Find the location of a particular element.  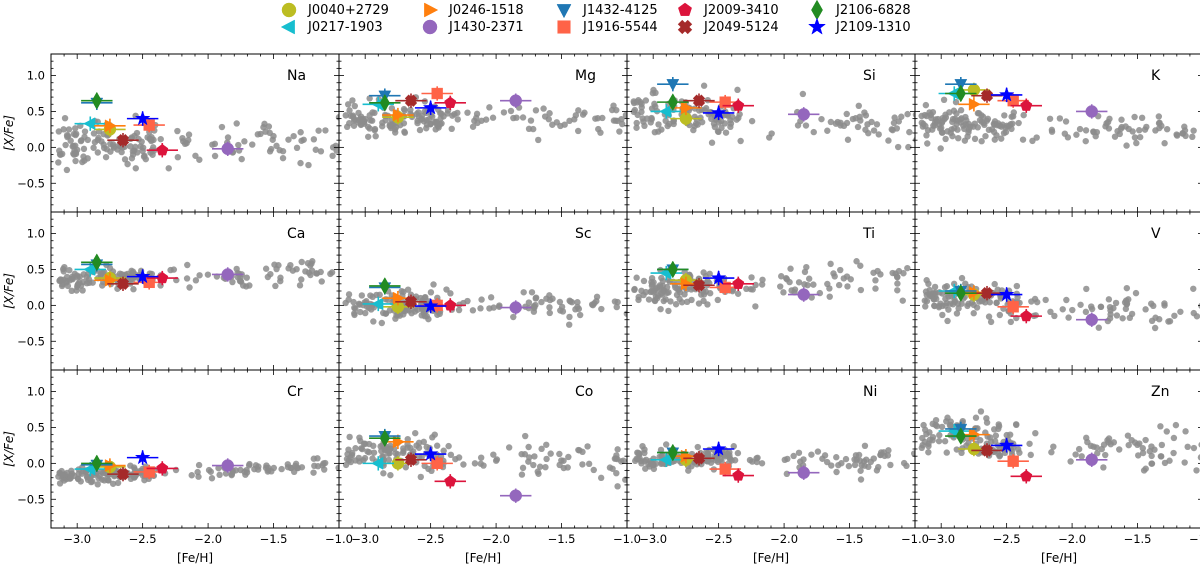

x-tick-label: −2.0 is located at coordinates (1072, 539).